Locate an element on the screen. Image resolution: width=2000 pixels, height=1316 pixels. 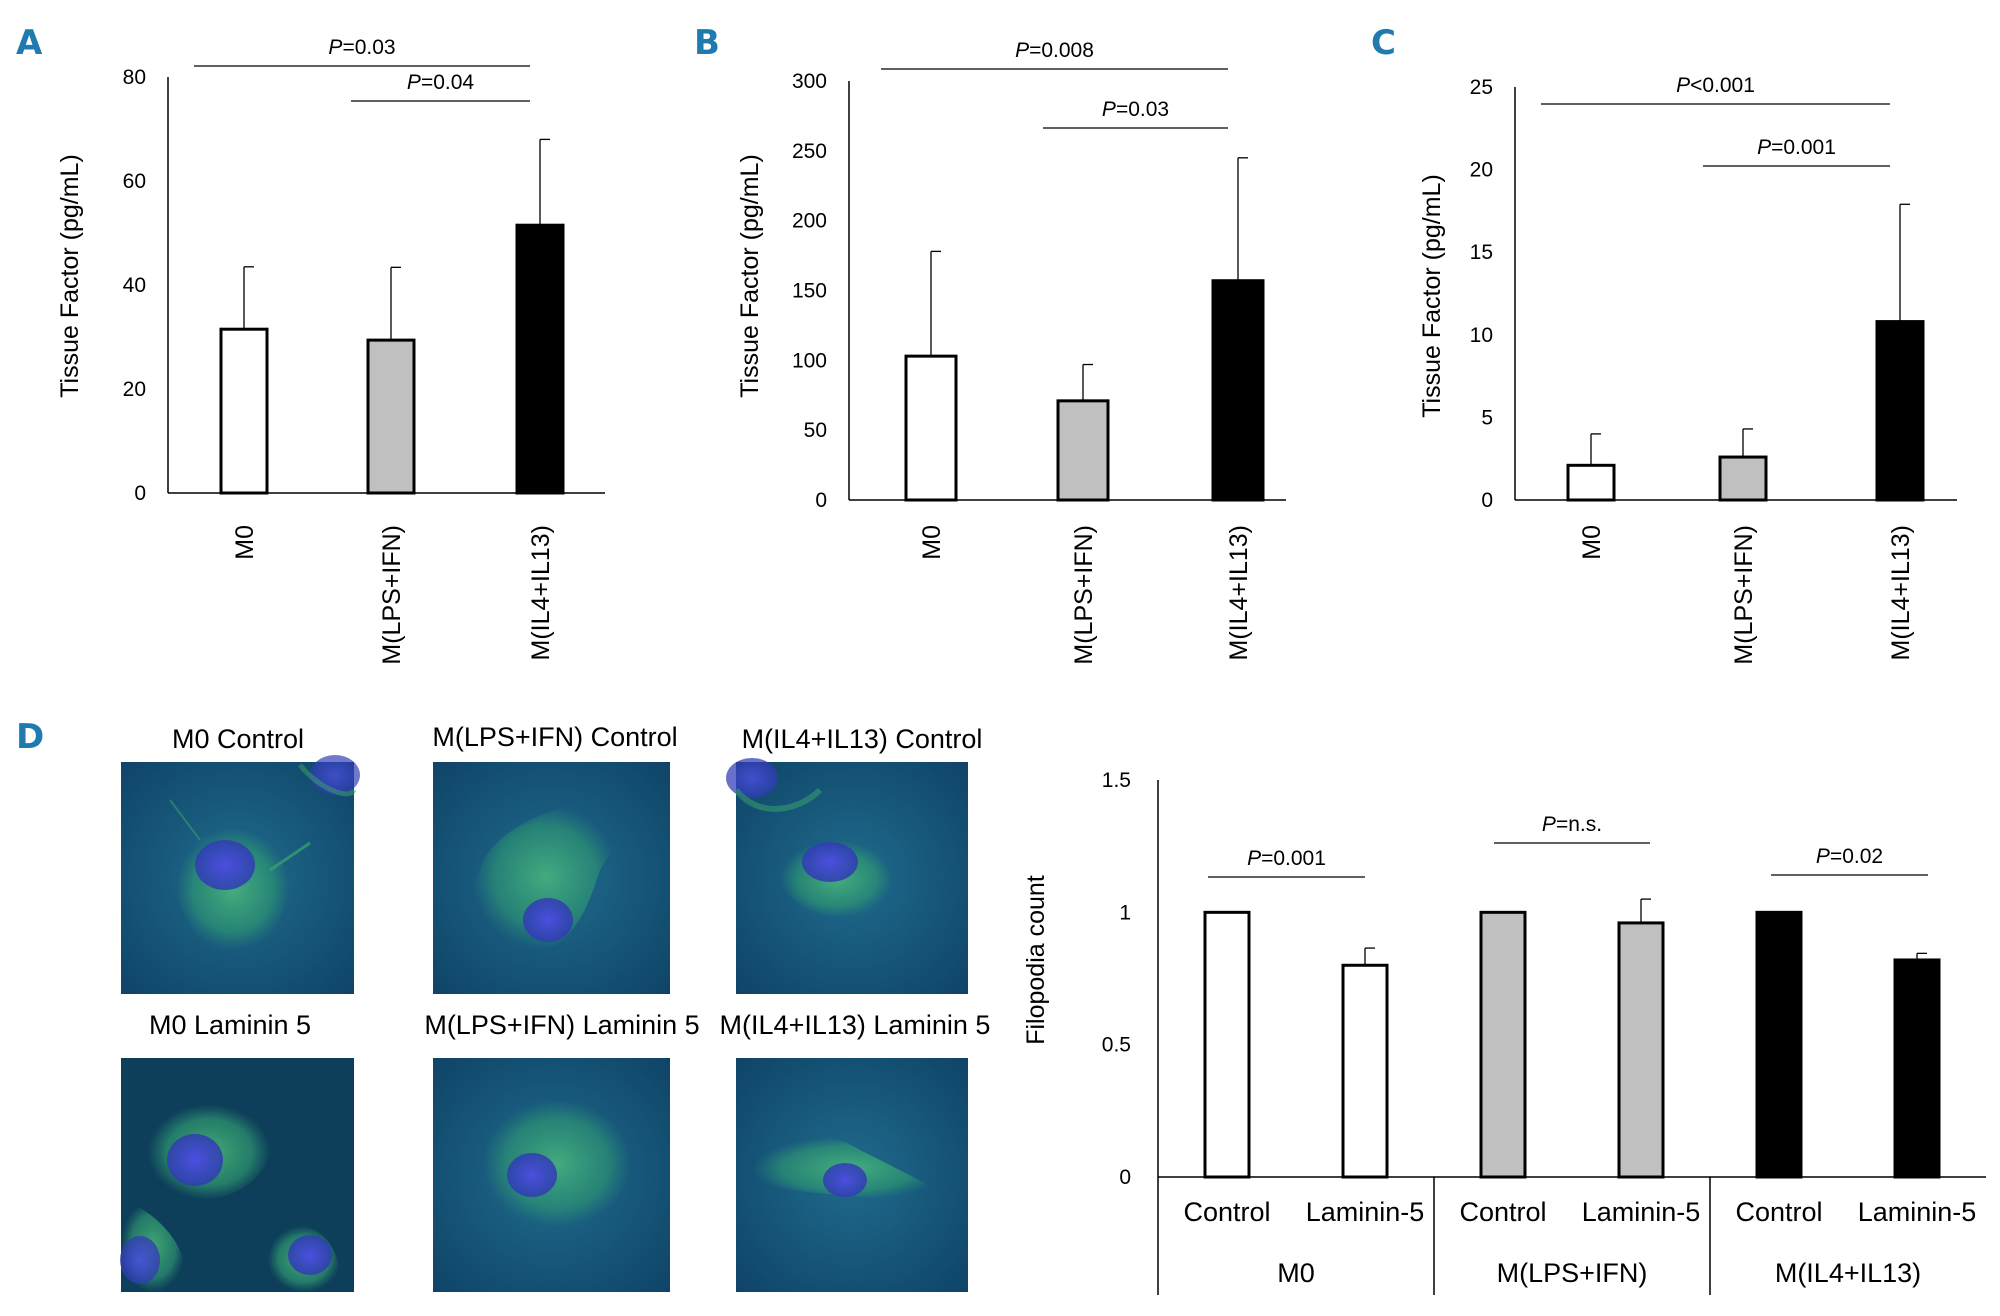
category-label-a: M(LPS+IFN) is located at coordinates (392, 595).